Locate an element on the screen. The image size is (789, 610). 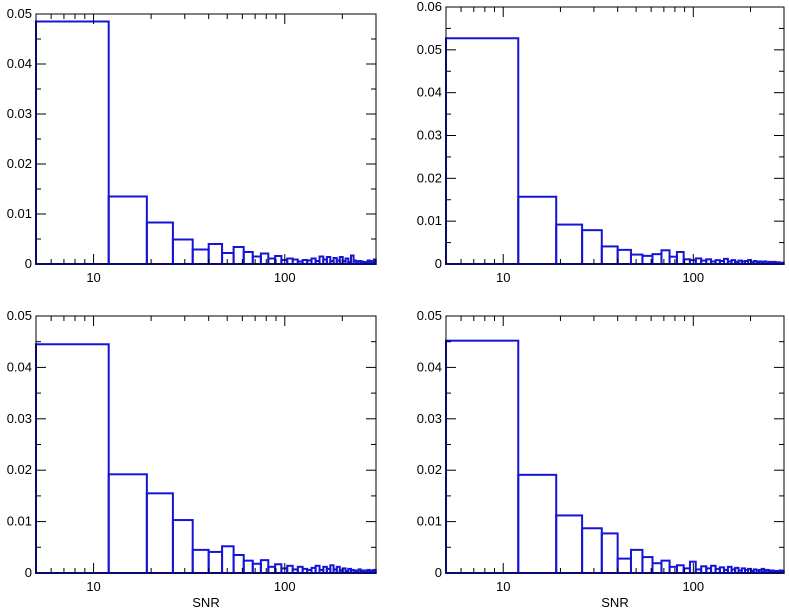
y-axis-tick-labels: 0 0.01 0.02 0.03 0.04 0.05 0.06 is located at coordinates (429, 135).